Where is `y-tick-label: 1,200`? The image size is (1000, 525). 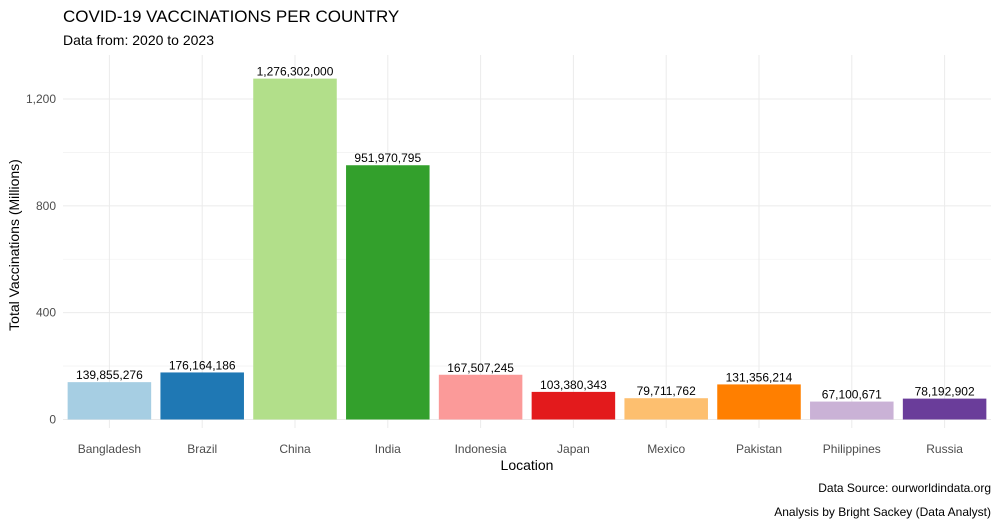
y-tick-label: 1,200 is located at coordinates (41, 99).